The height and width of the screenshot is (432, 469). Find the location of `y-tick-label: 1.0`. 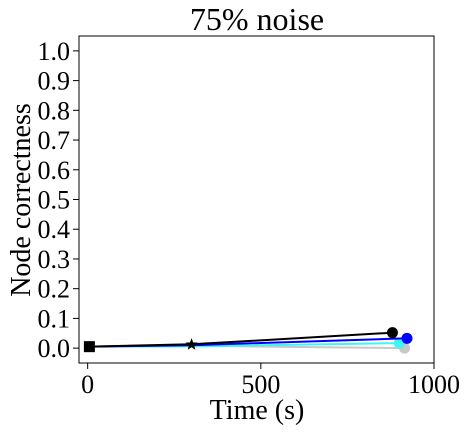

y-tick-label: 1.0 is located at coordinates (54, 51).